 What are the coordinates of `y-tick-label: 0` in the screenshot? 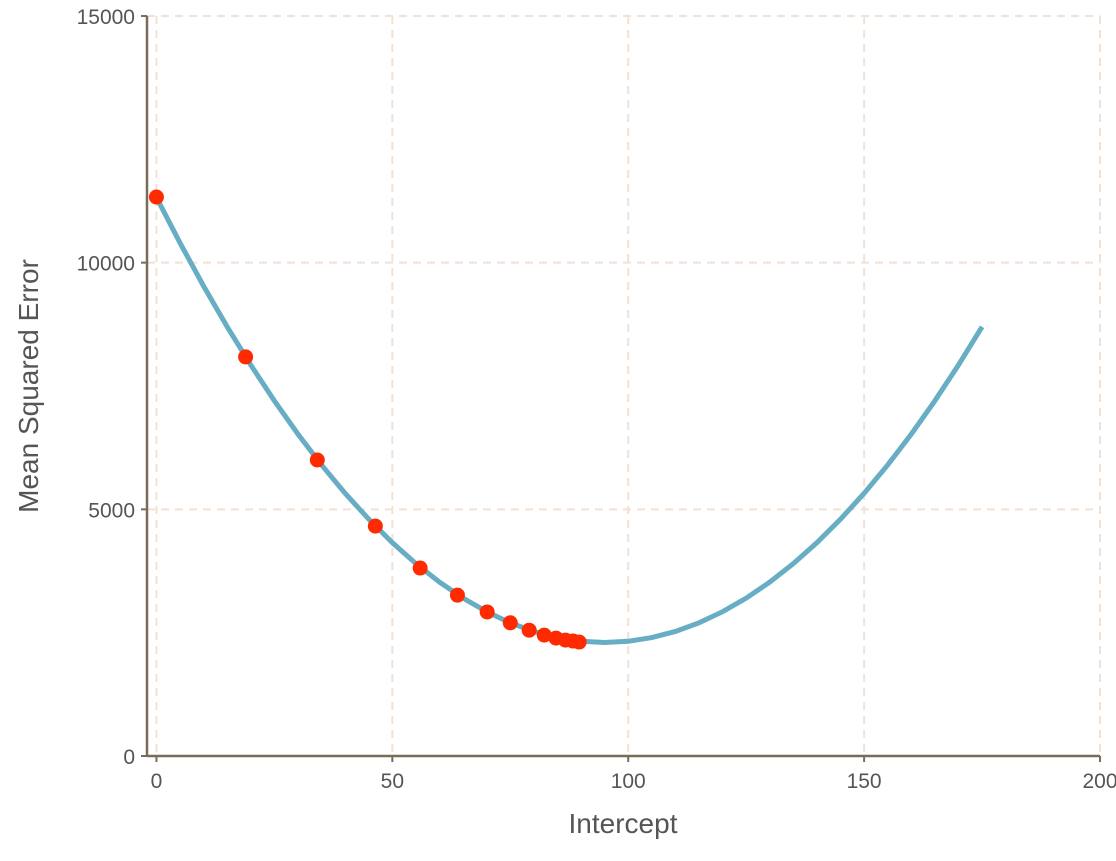 It's located at (129, 757).